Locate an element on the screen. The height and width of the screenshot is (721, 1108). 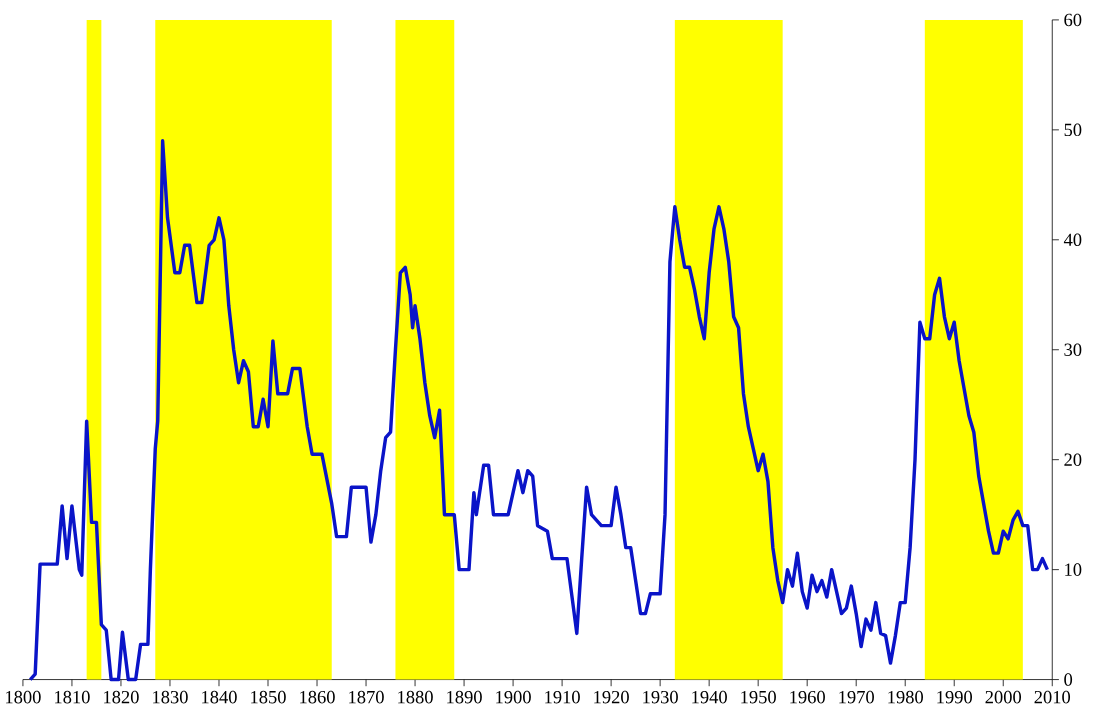
x-tick-label: 2010 is located at coordinates (1052, 697).